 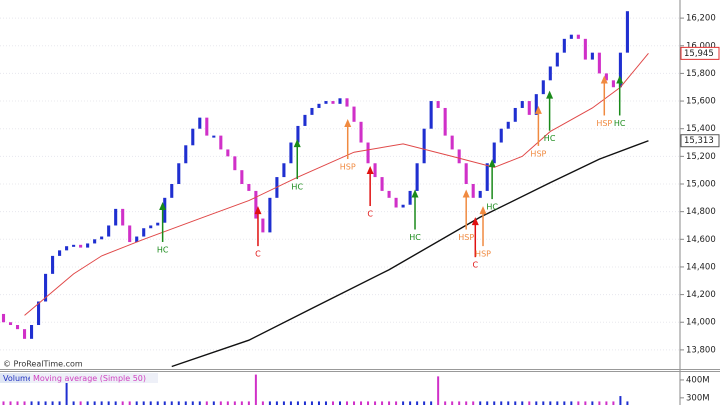 I want to click on price-marker-label: 15,945, so click(x=699, y=54).